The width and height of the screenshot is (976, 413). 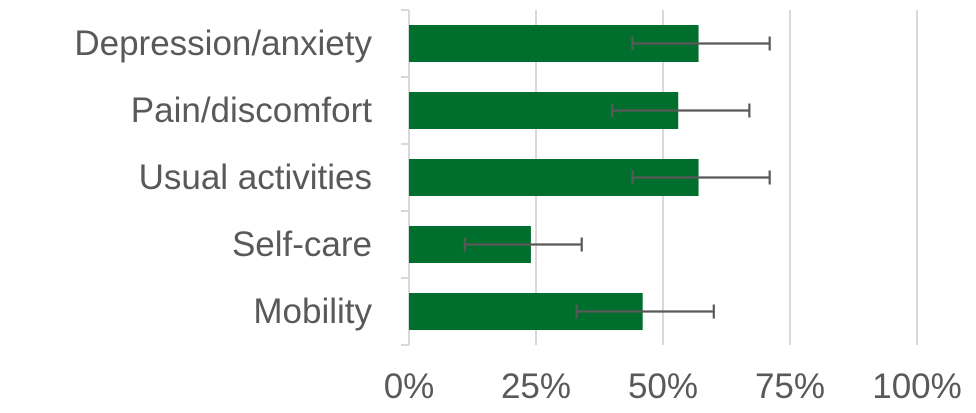 I want to click on category-label-4: Mobility, so click(x=312, y=311).